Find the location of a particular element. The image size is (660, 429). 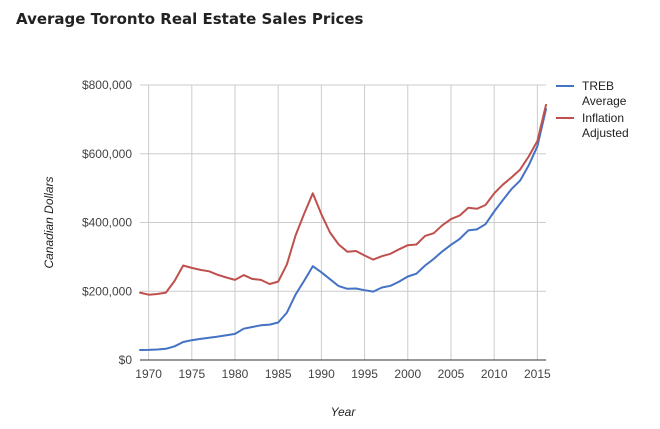

legend: TREB Average Inflation Adjusted is located at coordinates (592, 109).